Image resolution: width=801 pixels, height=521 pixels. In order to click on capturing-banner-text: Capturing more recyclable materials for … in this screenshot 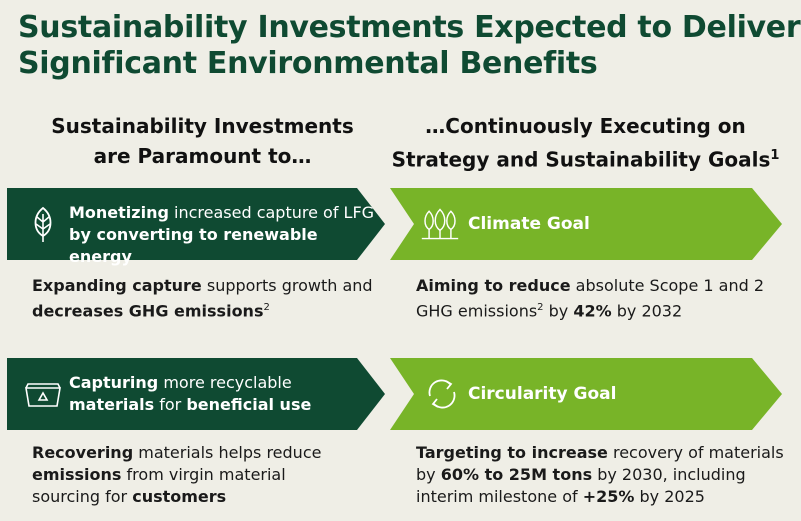, I will do `click(190, 394)`.